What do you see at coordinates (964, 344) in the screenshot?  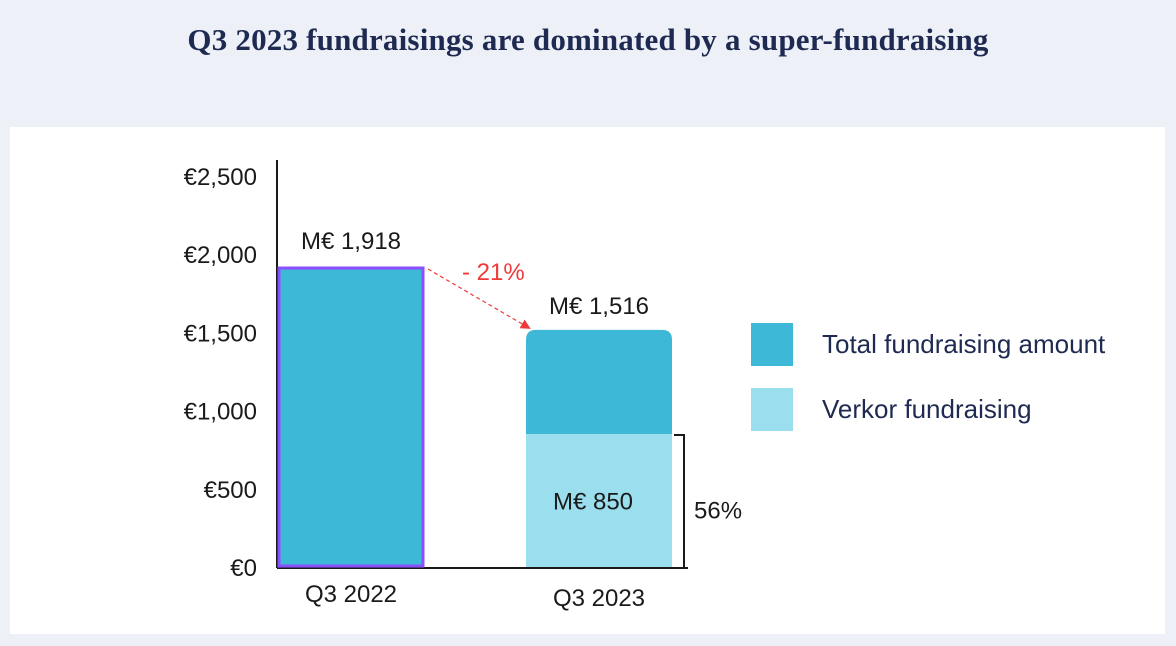 I see `legend-label: Total fundraising amount` at bounding box center [964, 344].